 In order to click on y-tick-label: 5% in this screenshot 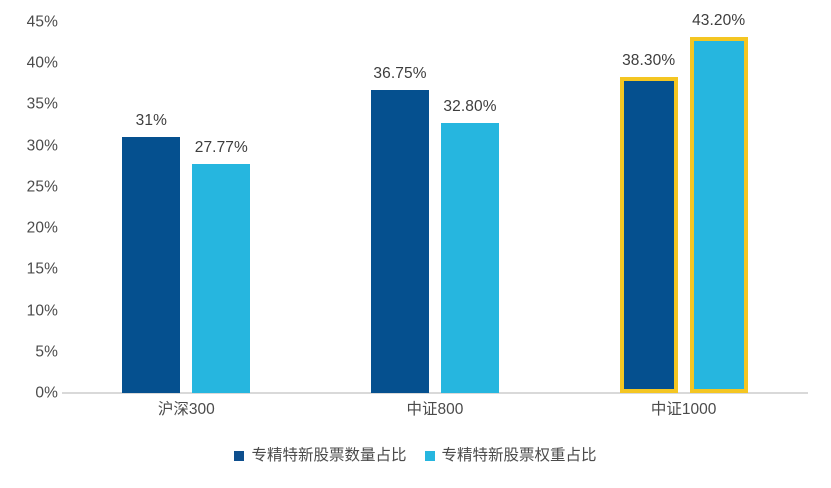, I will do `click(46, 352)`.